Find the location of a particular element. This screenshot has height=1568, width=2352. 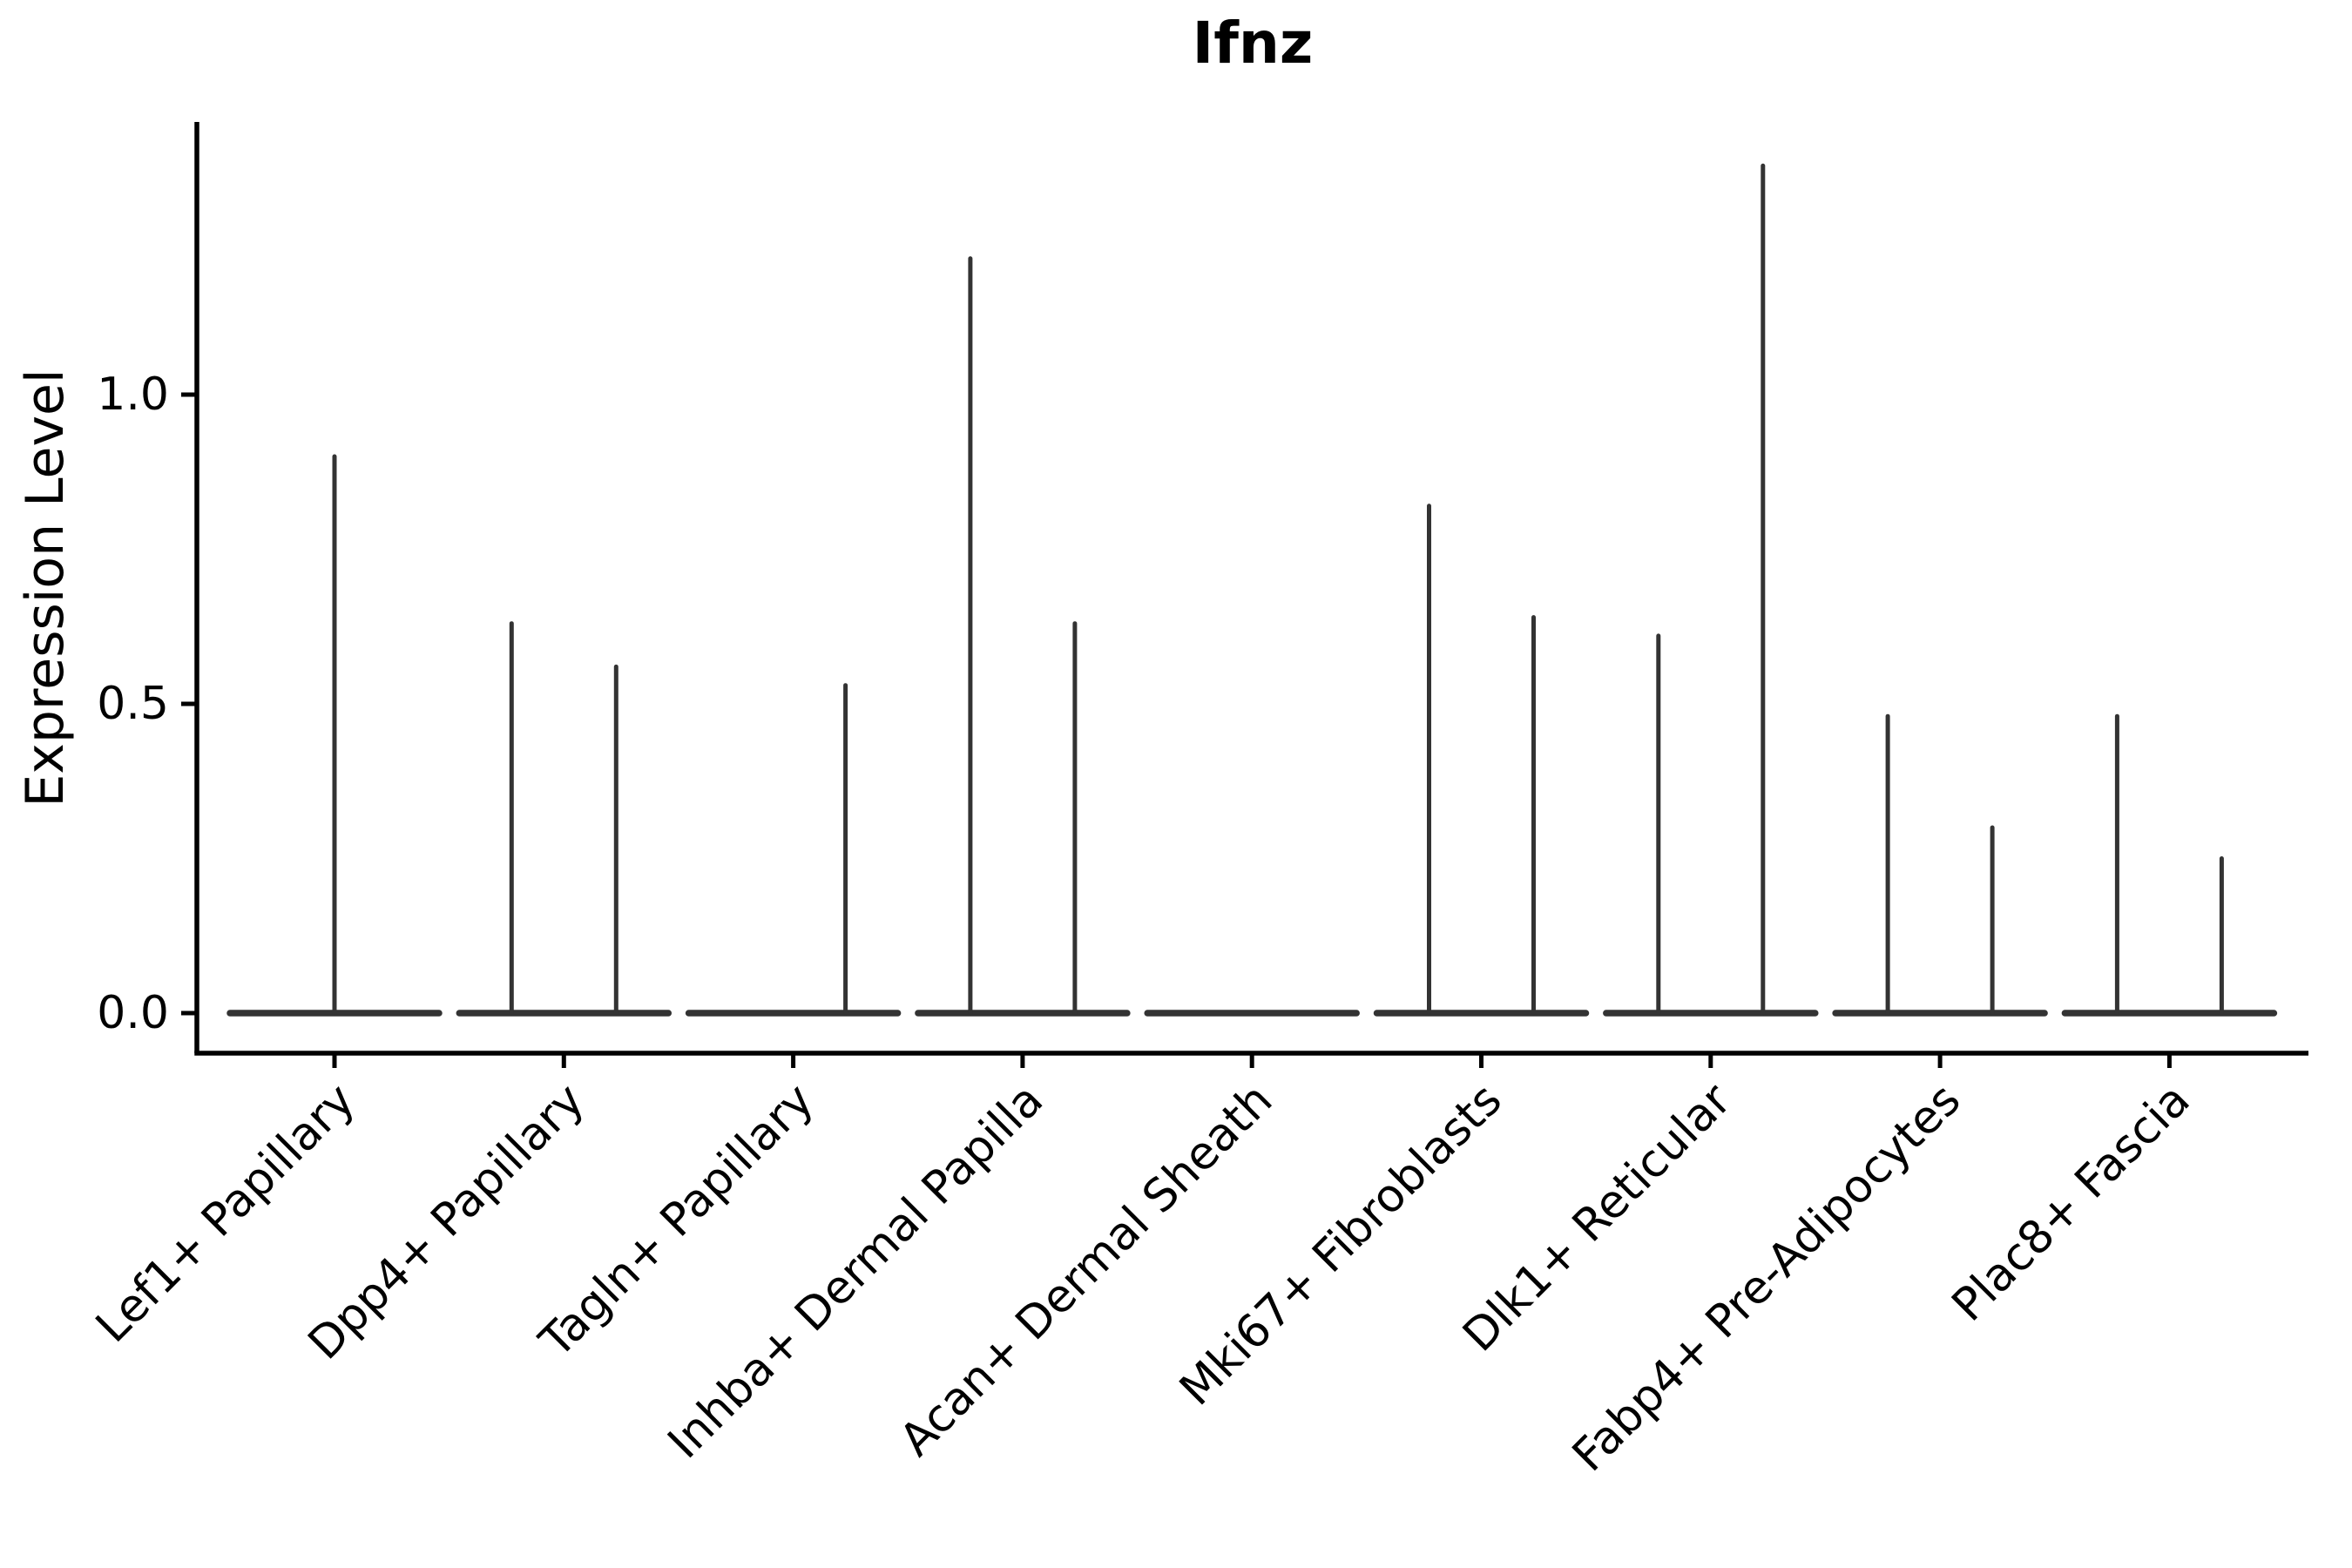

y-axis-label: Expression Level is located at coordinates (45, 587).